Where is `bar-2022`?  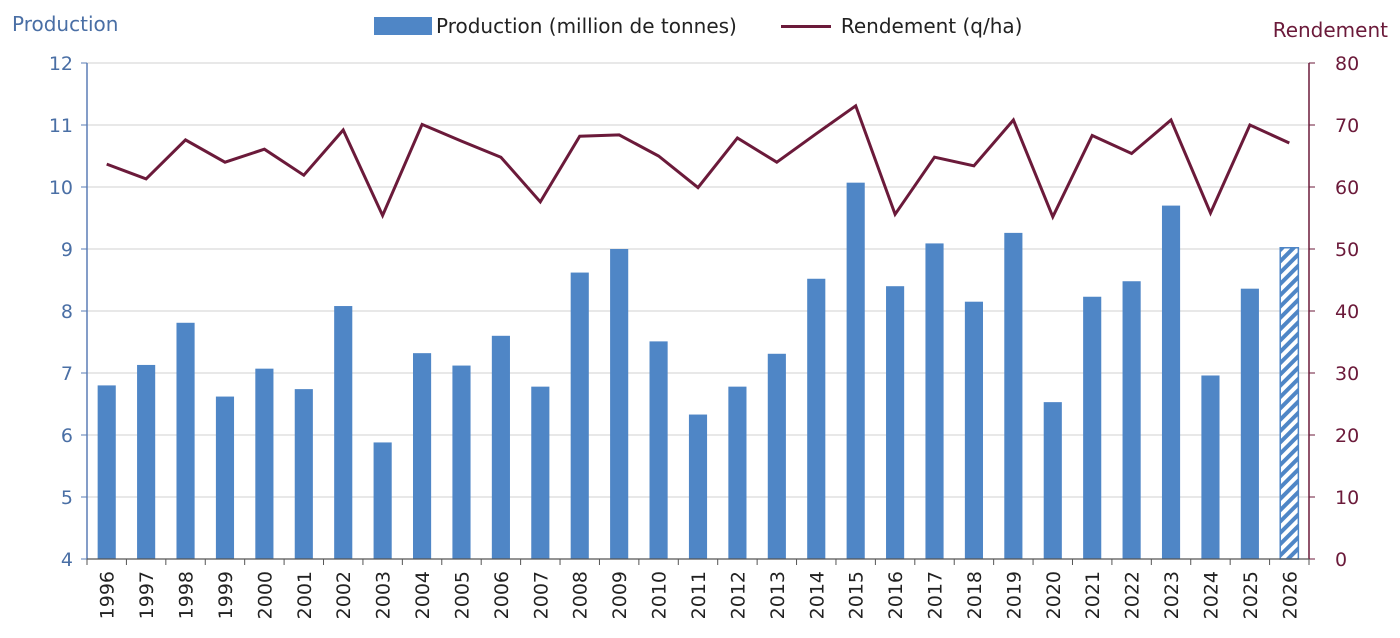 bar-2022 is located at coordinates (1131, 420).